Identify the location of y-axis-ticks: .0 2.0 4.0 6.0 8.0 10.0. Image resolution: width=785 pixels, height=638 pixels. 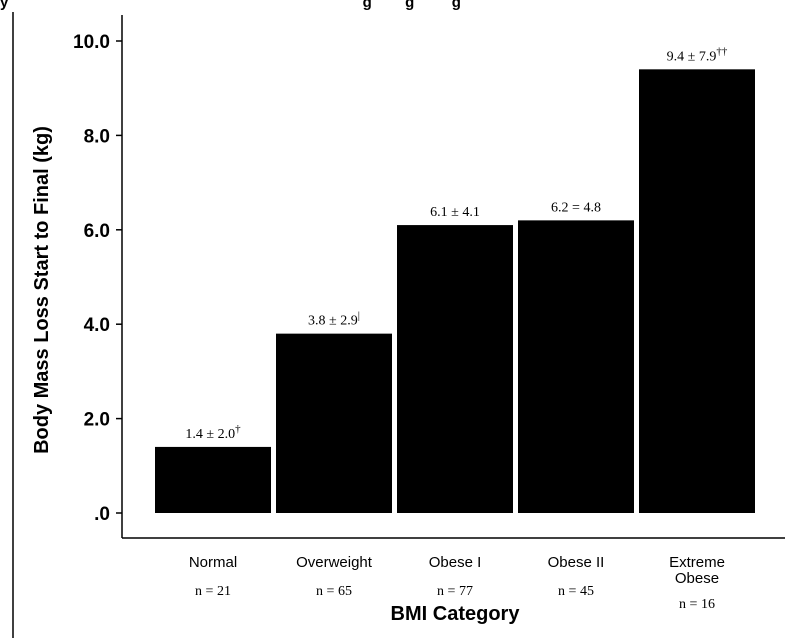
(97, 278).